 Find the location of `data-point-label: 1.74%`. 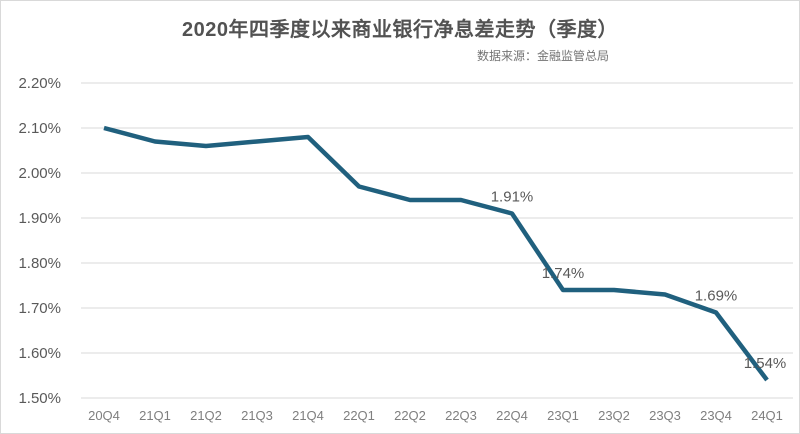

data-point-label: 1.74% is located at coordinates (563, 273).